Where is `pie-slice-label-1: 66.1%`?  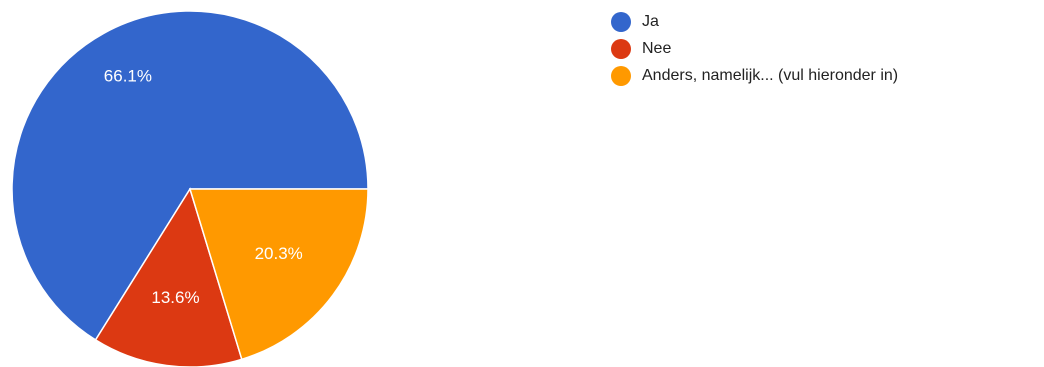
pie-slice-label-1: 66.1% is located at coordinates (128, 75).